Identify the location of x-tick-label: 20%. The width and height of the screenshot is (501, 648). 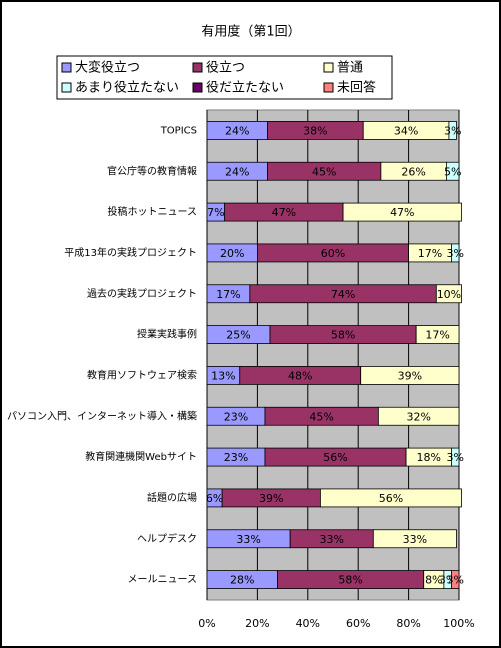
(257, 623).